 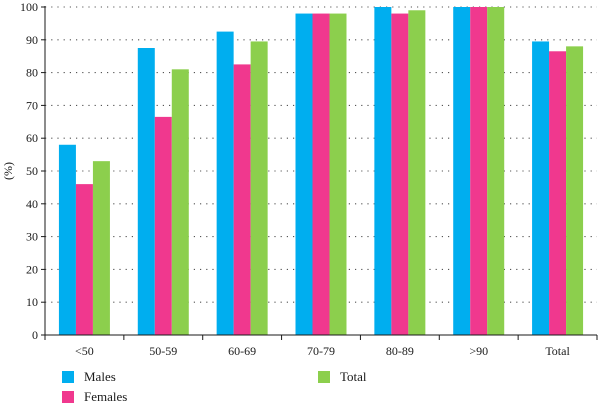 What do you see at coordinates (8, 171) in the screenshot?
I see `y-axis-label: (%)` at bounding box center [8, 171].